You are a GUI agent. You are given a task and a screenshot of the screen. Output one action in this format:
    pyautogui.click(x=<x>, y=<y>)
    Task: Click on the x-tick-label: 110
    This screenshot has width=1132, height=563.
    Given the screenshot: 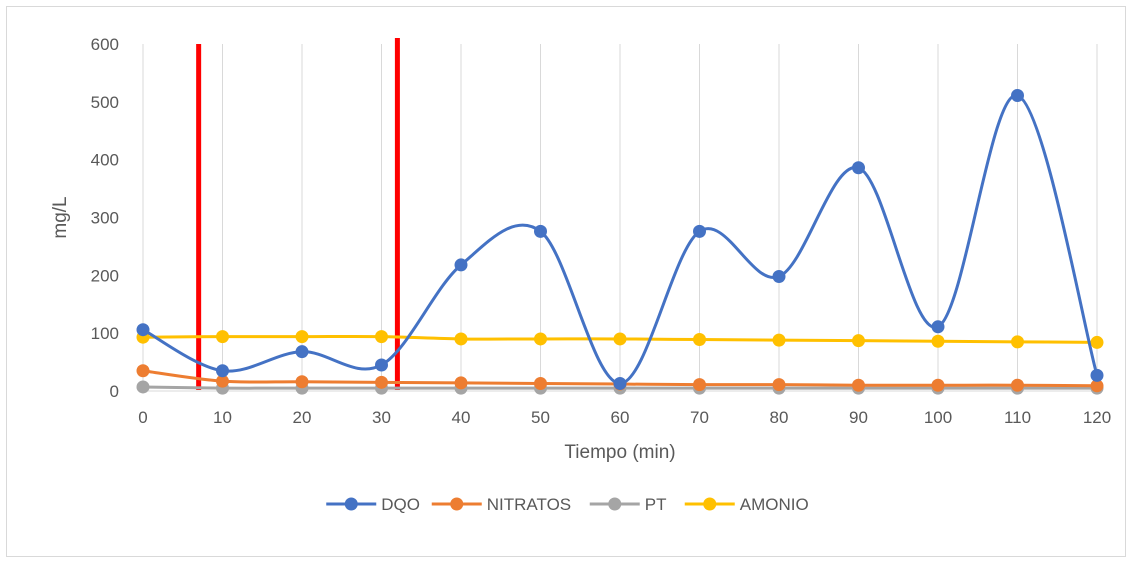 What is the action you would take?
    pyautogui.click(x=1017, y=417)
    